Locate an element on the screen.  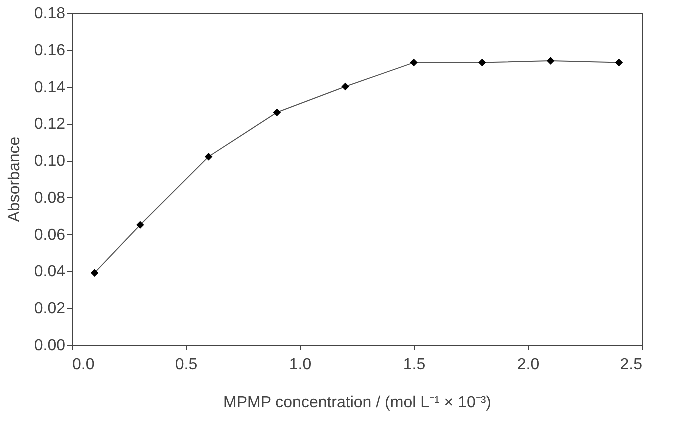
y-tick-label: 0.00 is located at coordinates (50, 346).